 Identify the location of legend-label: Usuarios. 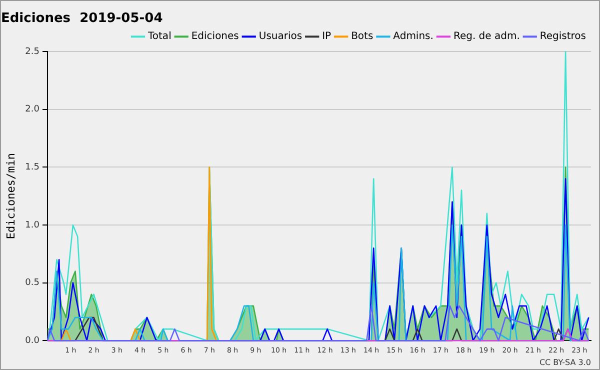
(280, 36).